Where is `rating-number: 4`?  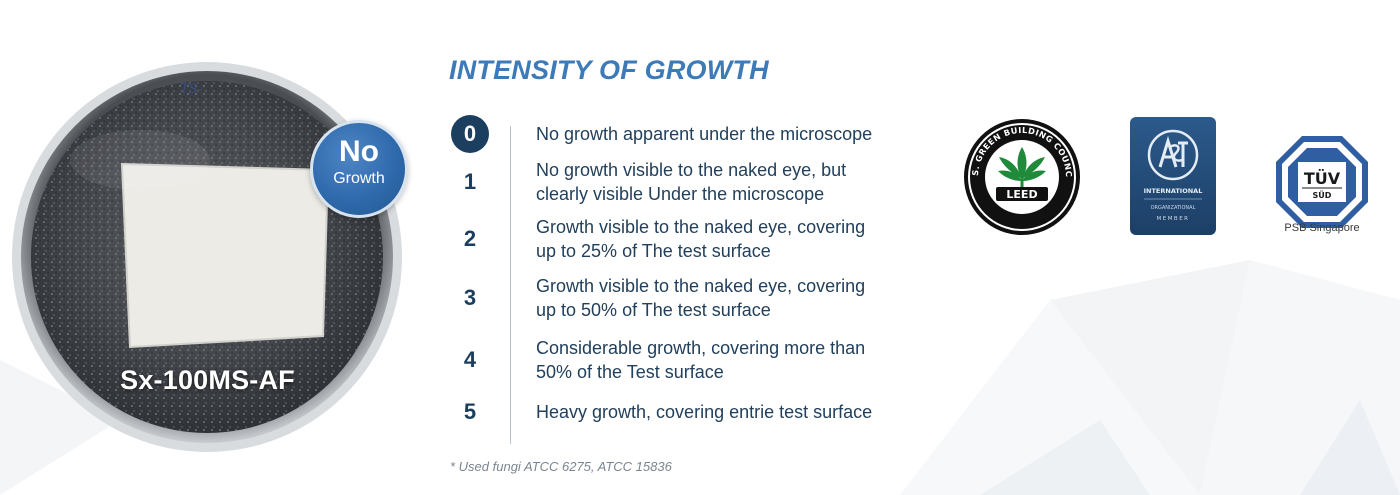
rating-number: 4 is located at coordinates (470, 359).